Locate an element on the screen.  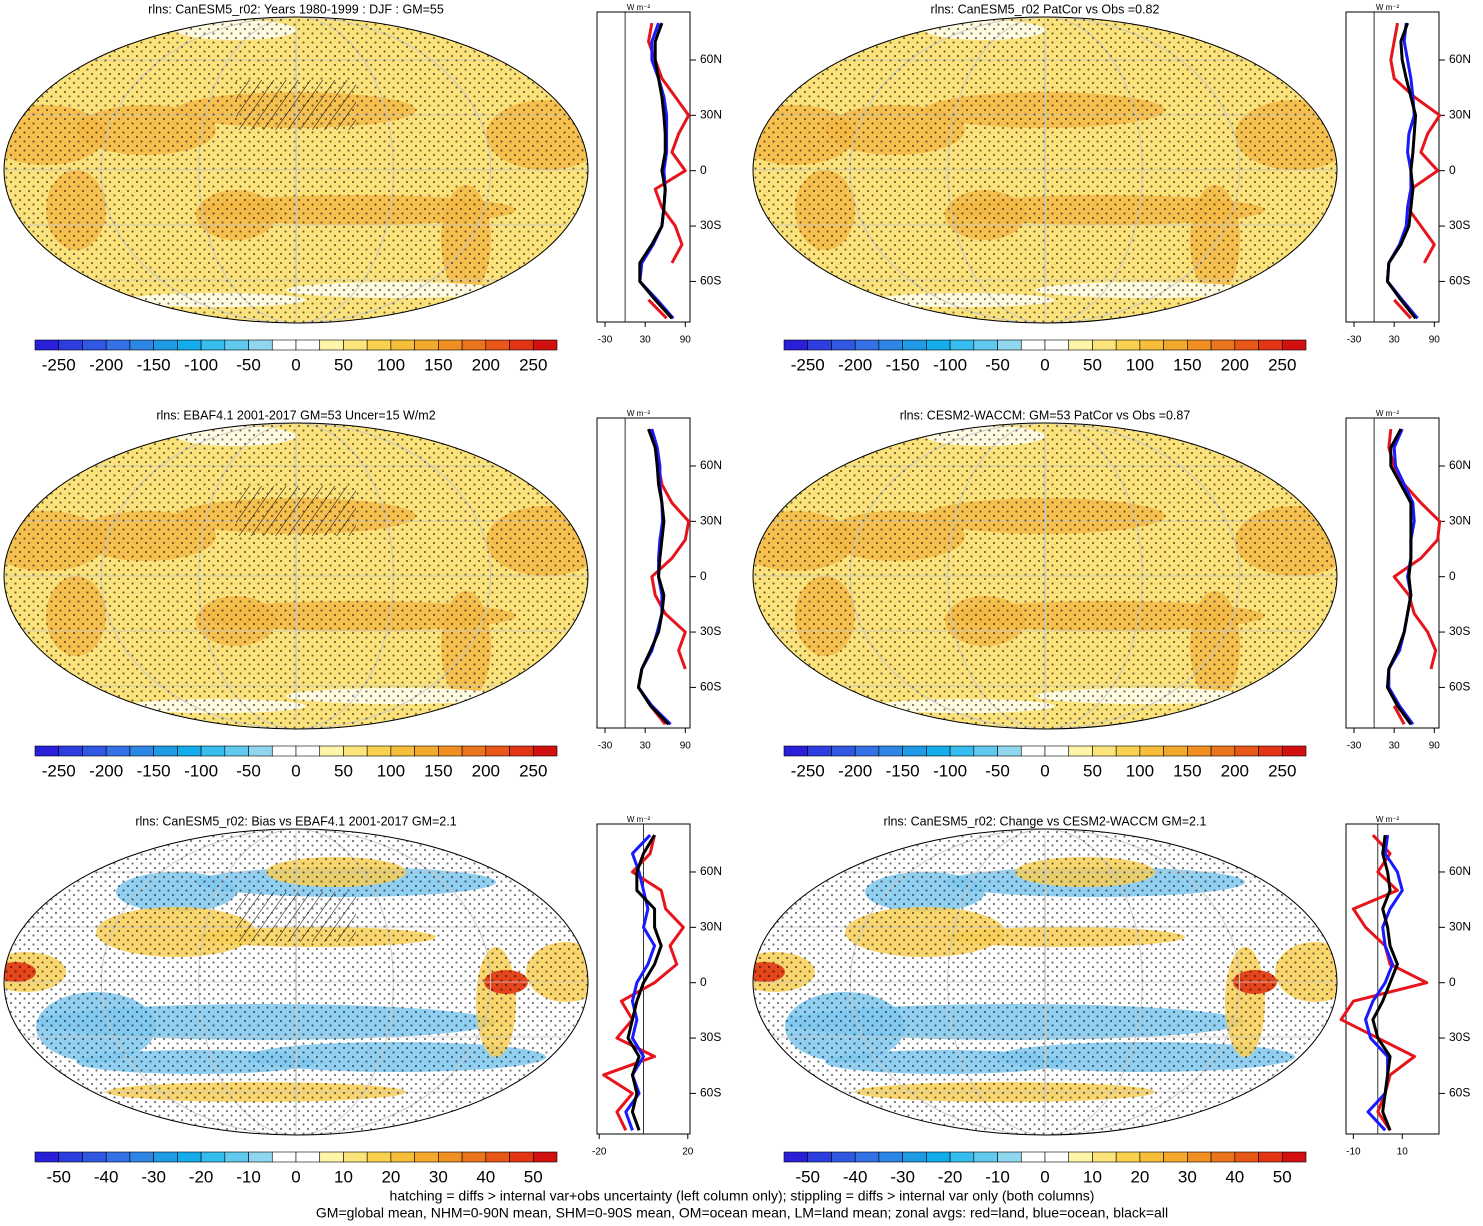
colorbar-label: -250 is located at coordinates (808, 770).